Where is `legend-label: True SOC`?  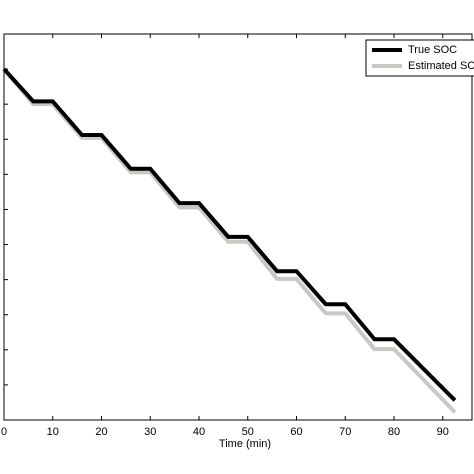
legend-label: True SOC is located at coordinates (432, 50).